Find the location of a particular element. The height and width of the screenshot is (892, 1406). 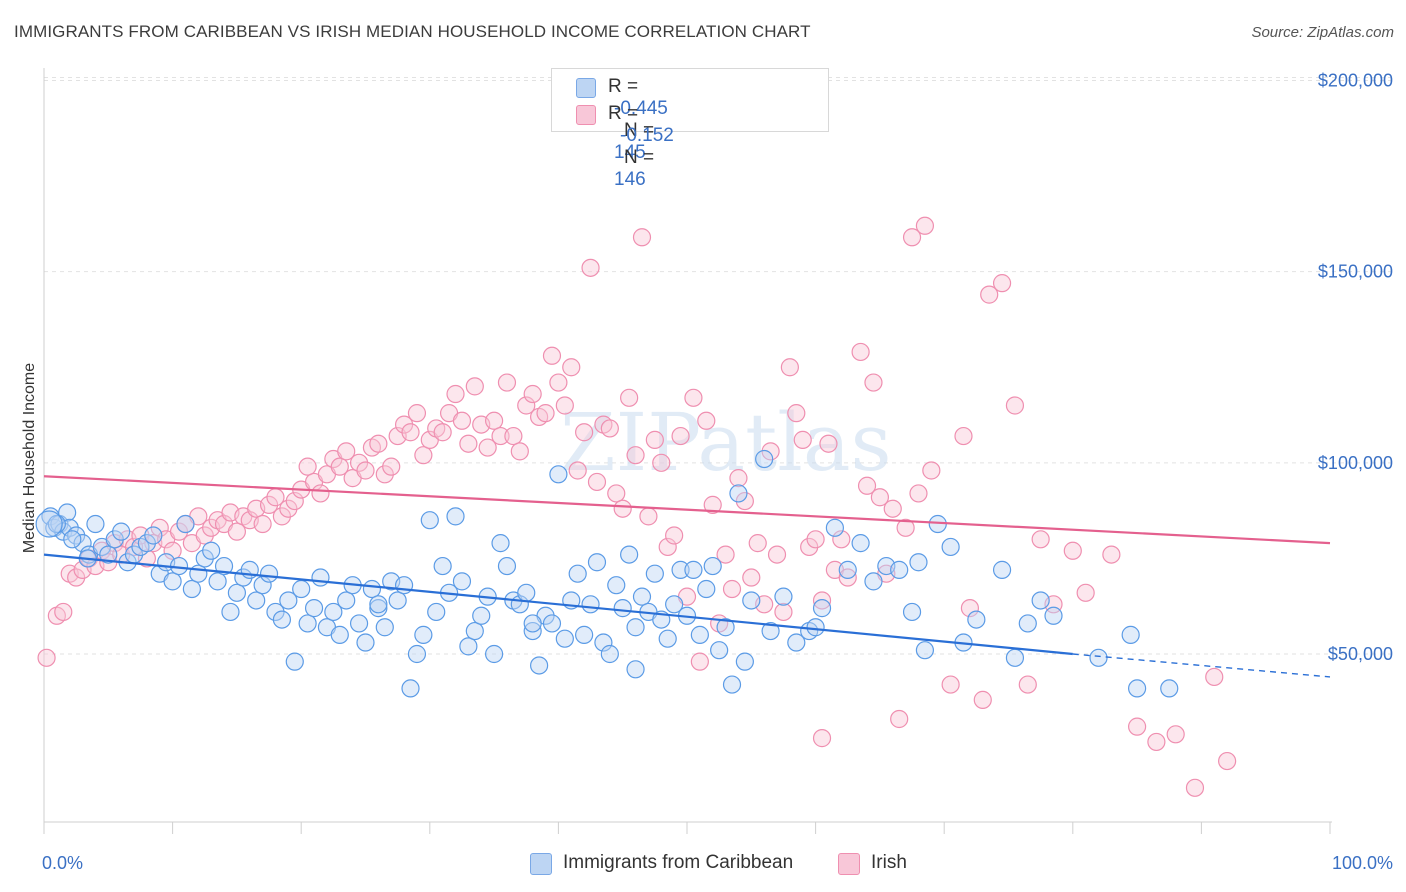

x-tick-label: 0.0% is located at coordinates (62, 863).